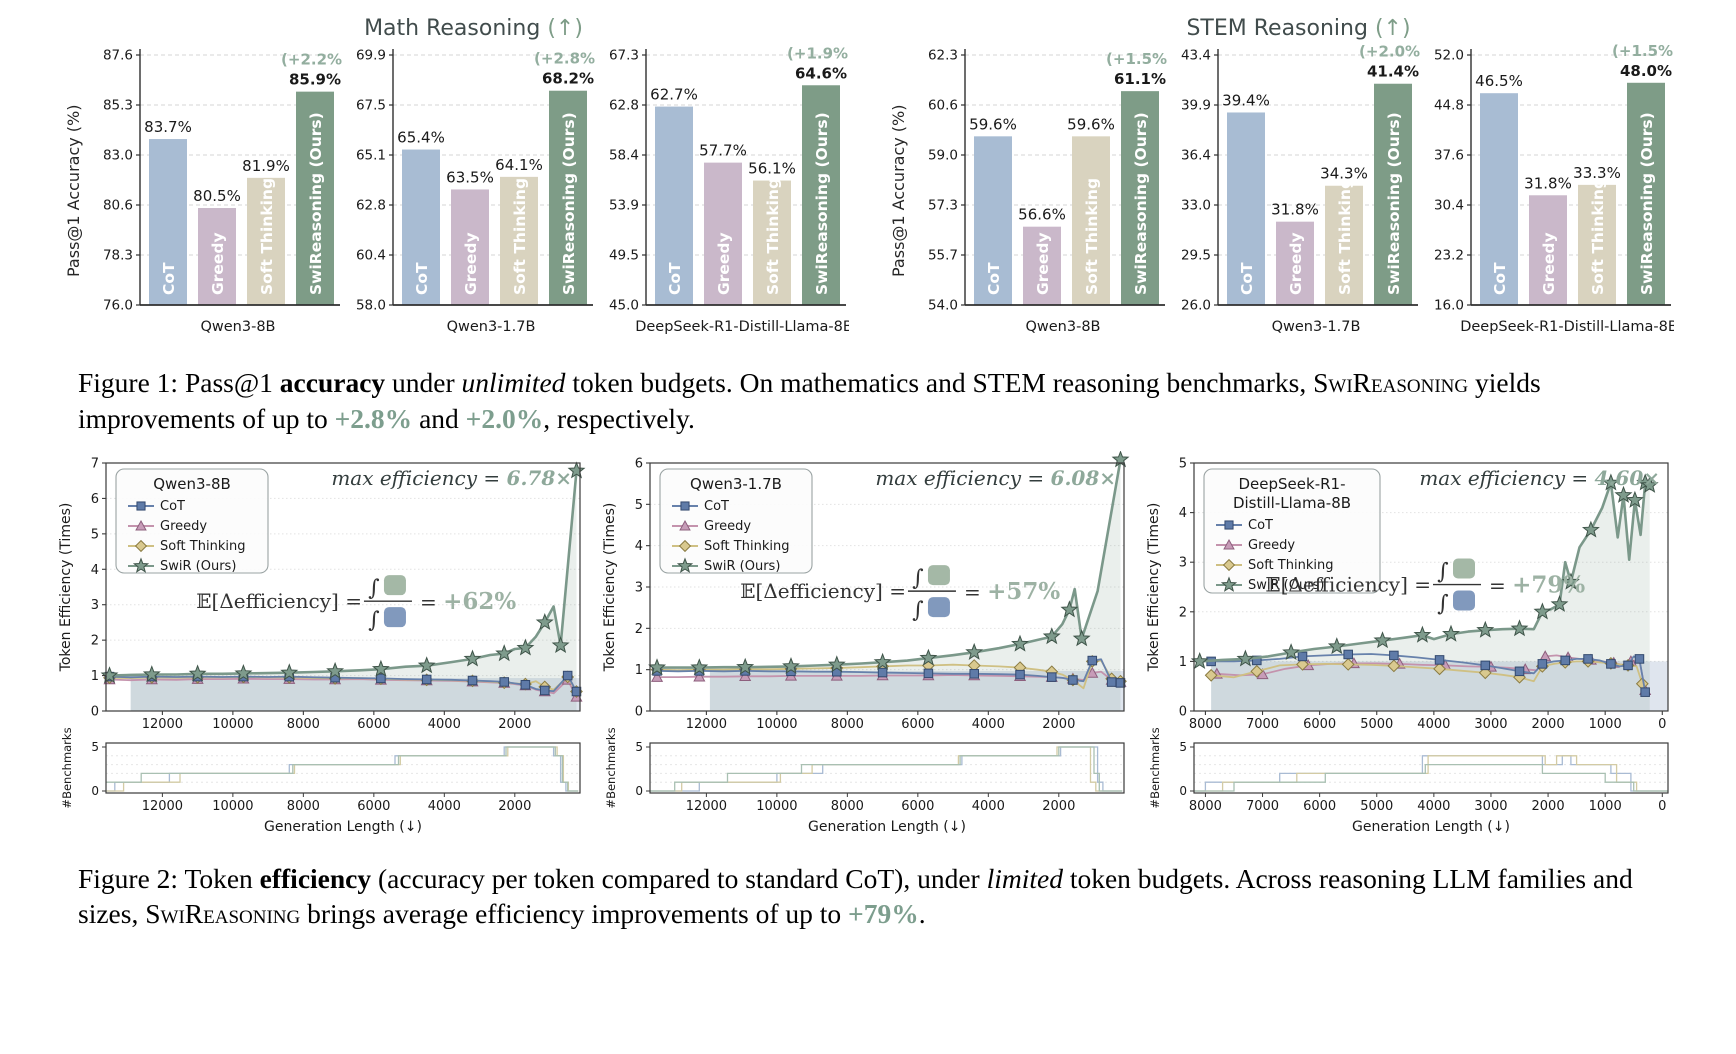 Image resolution: width=1736 pixels, height=1054 pixels. I want to click on x-tick-label: 0, so click(1662, 724).